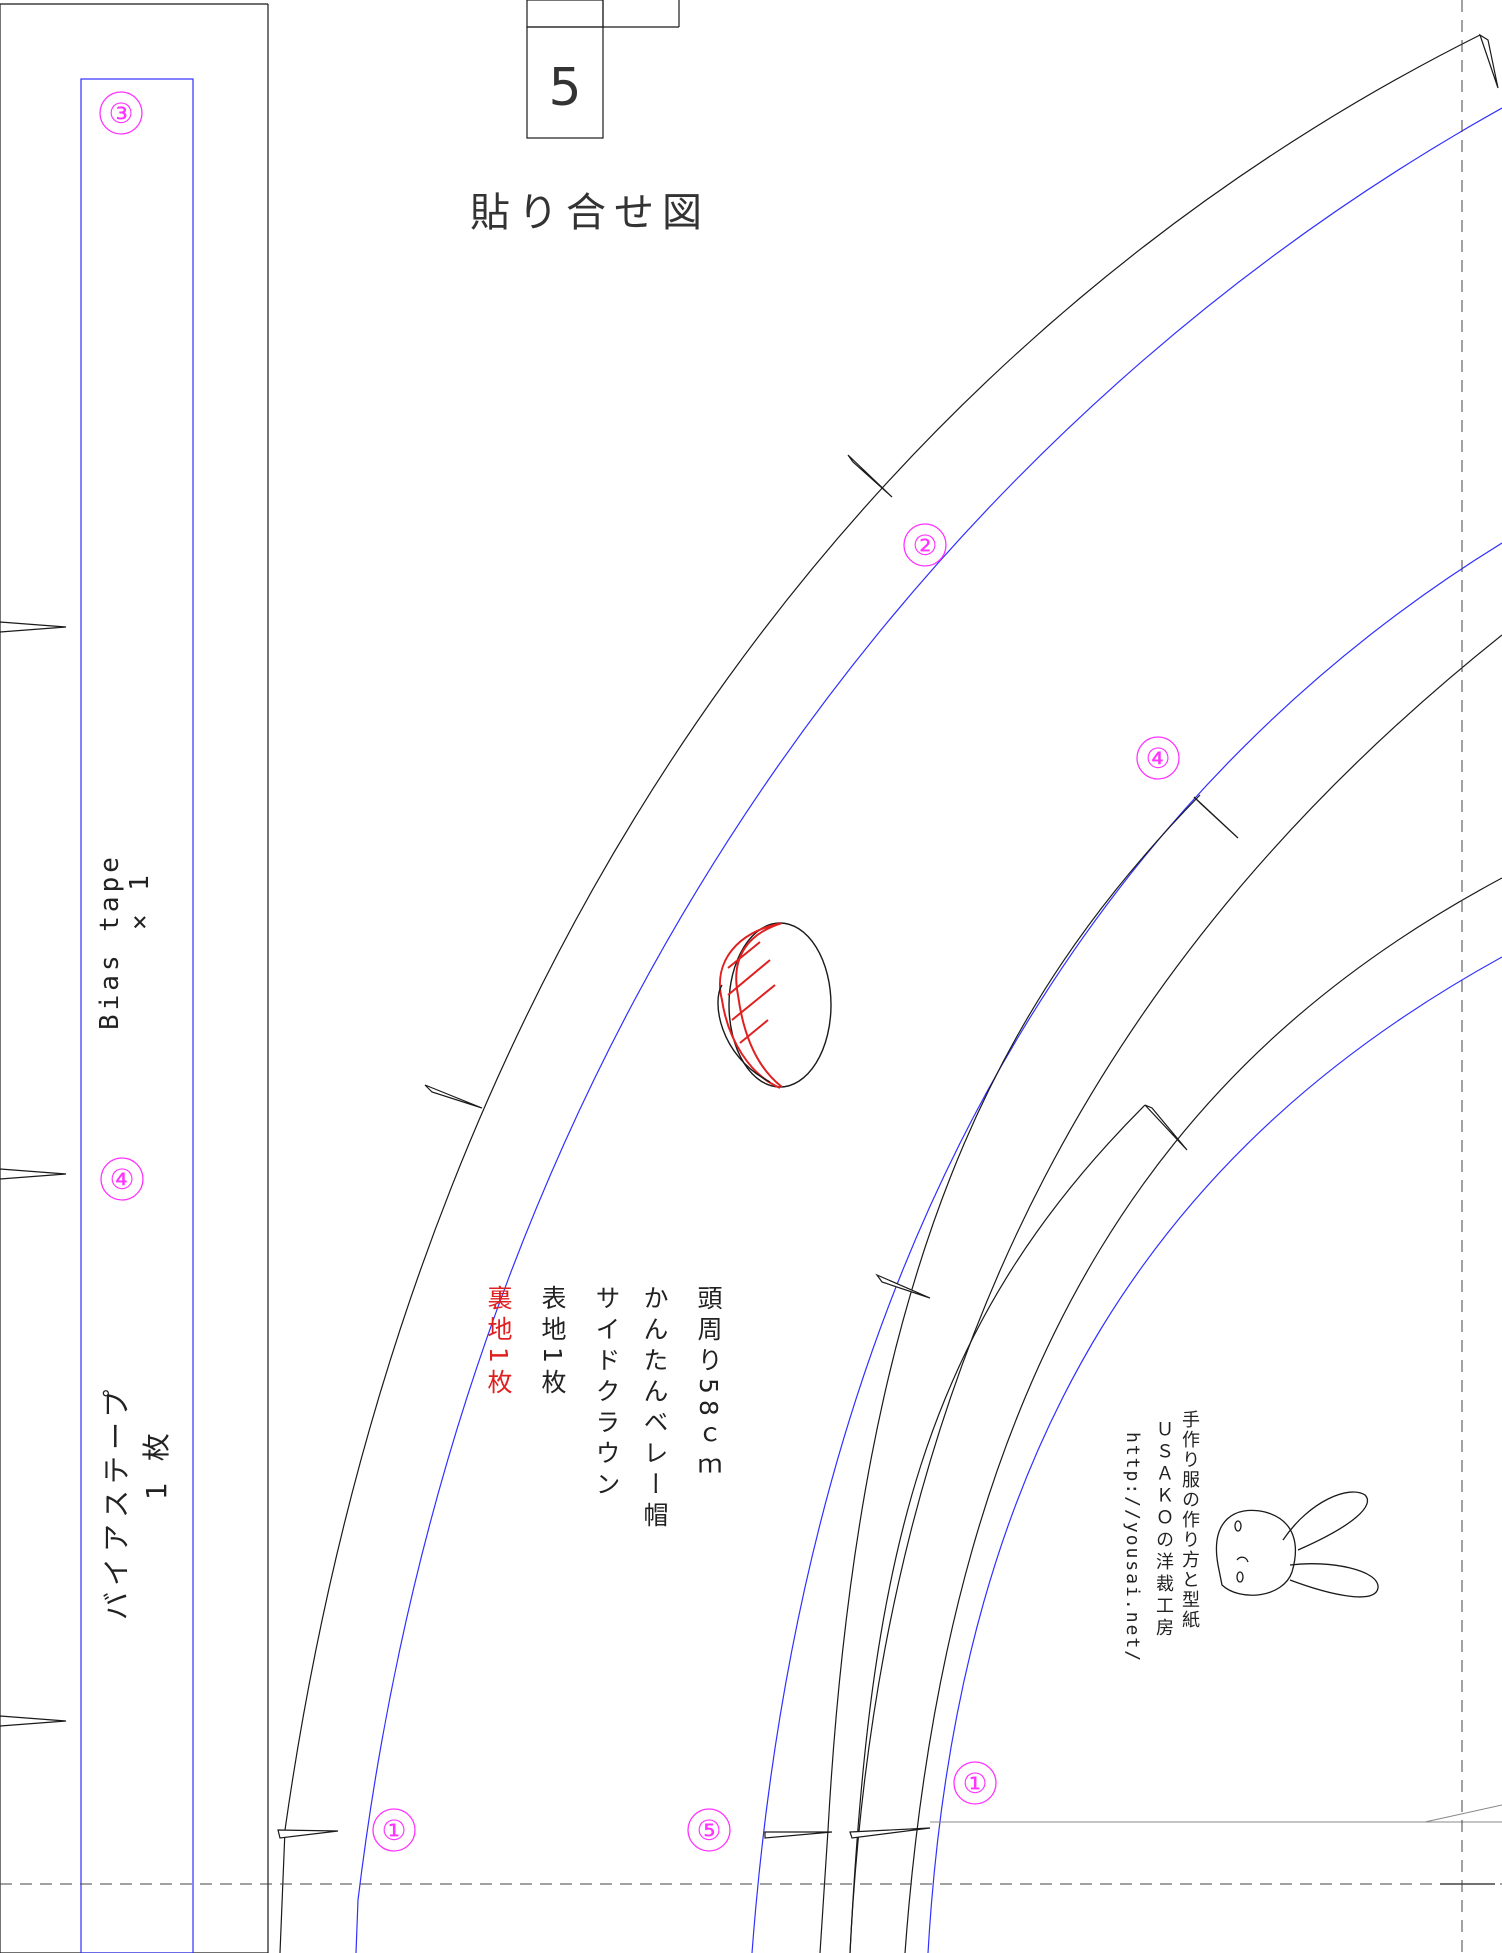 The width and height of the screenshot is (1502, 1953). What do you see at coordinates (110, 941) in the screenshot?
I see `bias-tape-label-en: Bias tape` at bounding box center [110, 941].